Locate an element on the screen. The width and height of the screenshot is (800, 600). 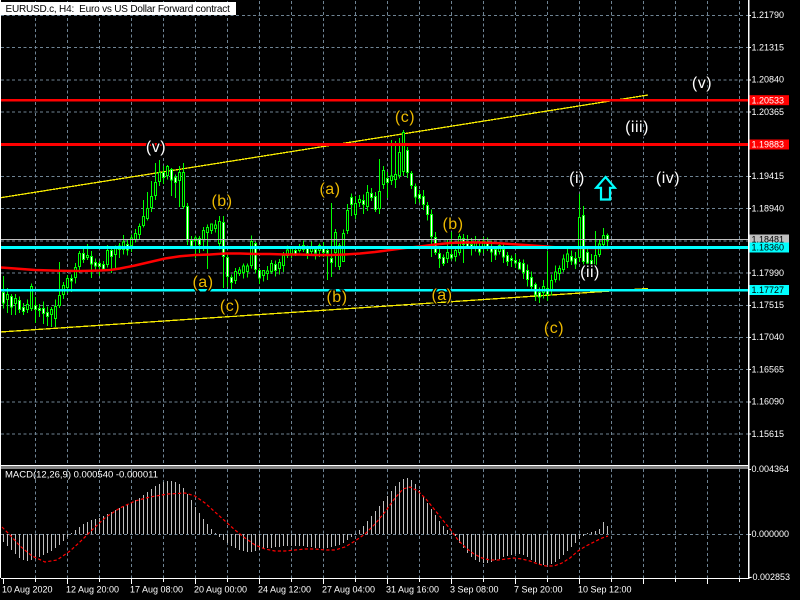
svg-text: 10 Sep 12:00 is located at coordinates (605, 590).